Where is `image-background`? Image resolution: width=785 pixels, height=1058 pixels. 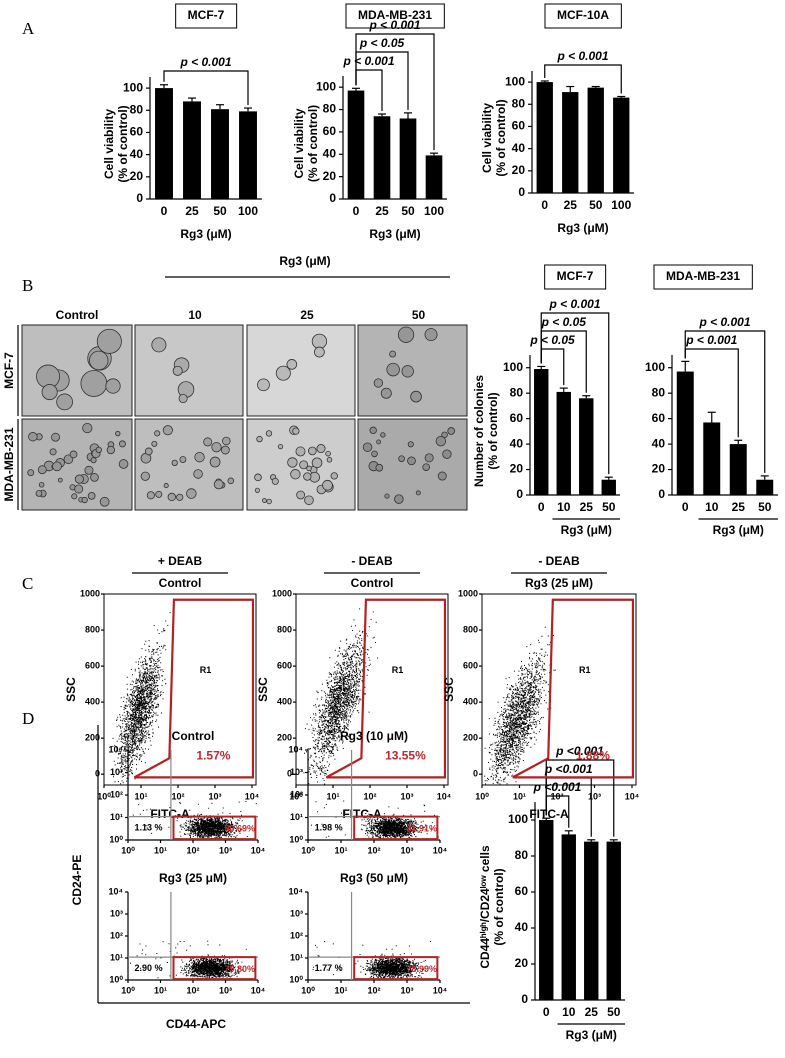 image-background is located at coordinates (189, 370).